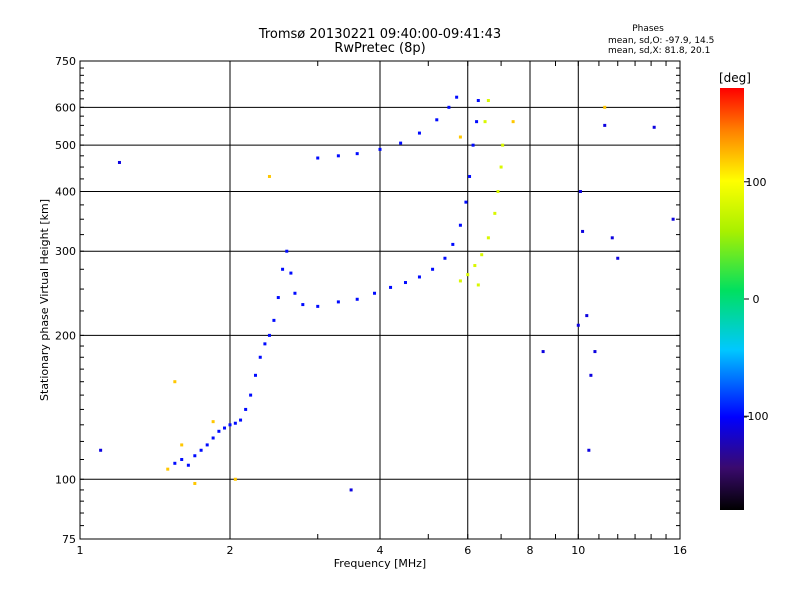 Image resolution: width=800 pixels, height=600 pixels. What do you see at coordinates (69, 539) in the screenshot?
I see `y-tick-label: 75` at bounding box center [69, 539].